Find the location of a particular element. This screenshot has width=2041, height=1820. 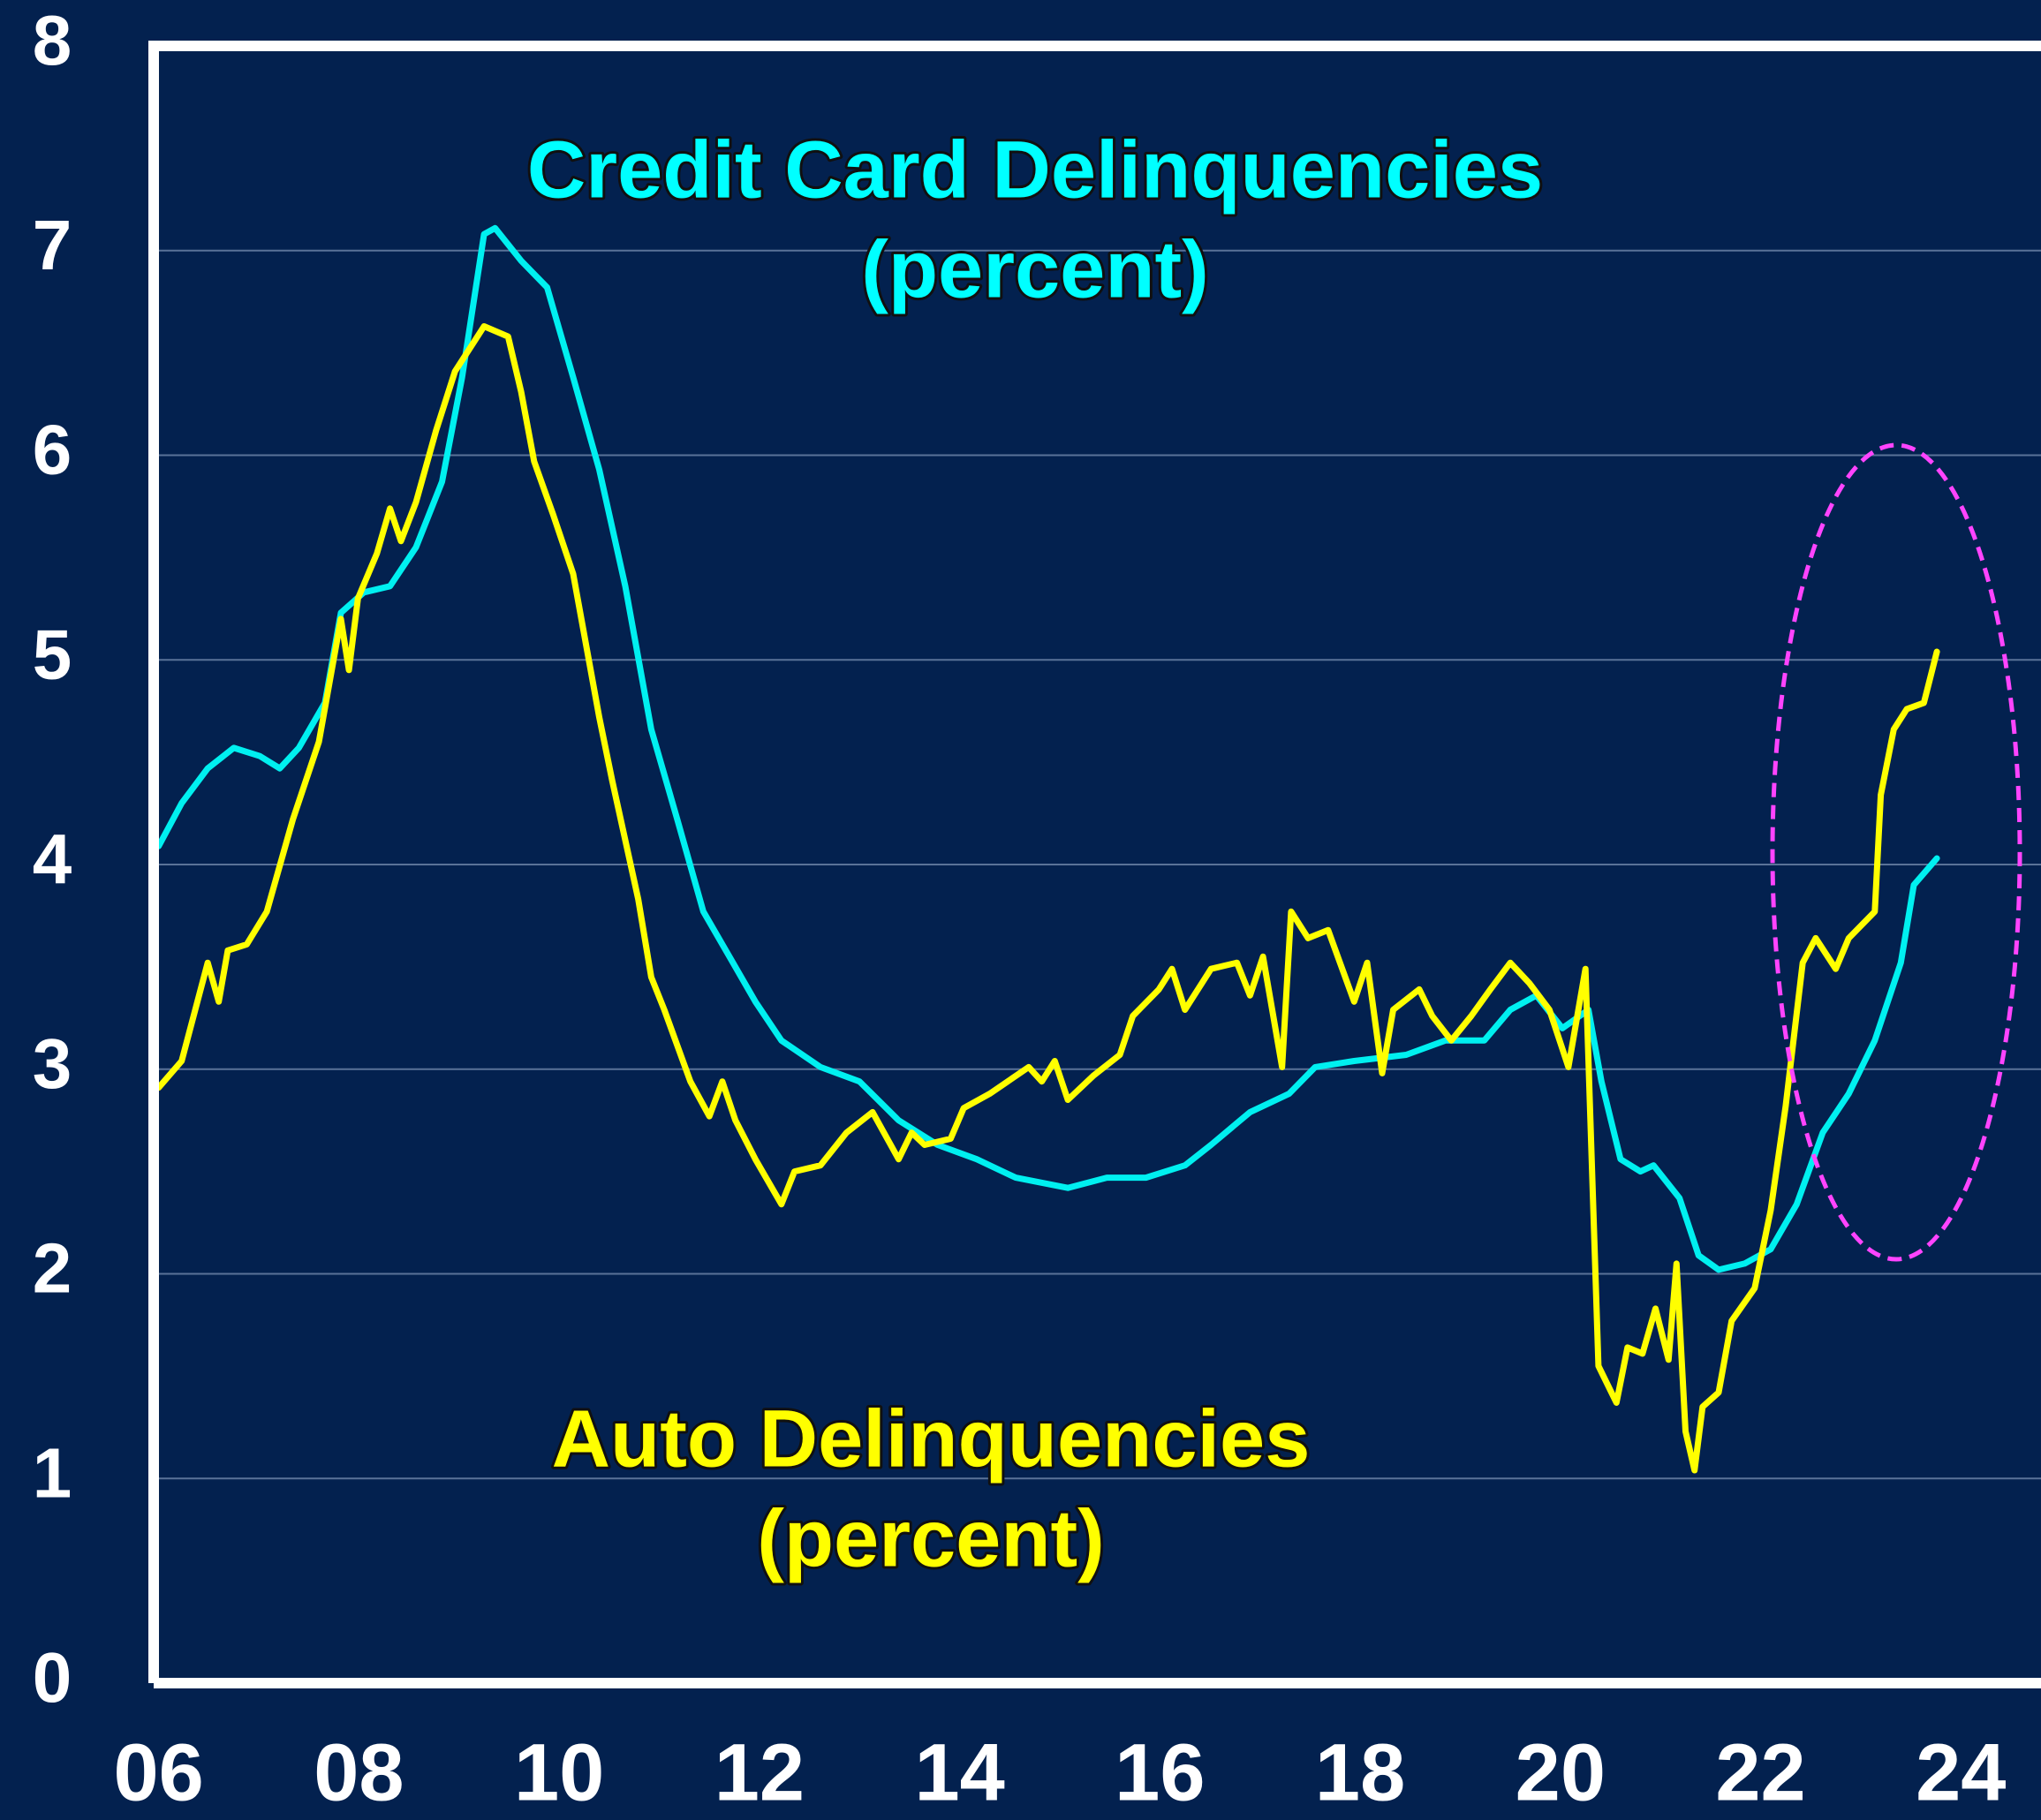

x-tick-label: 14 is located at coordinates (959, 1772).